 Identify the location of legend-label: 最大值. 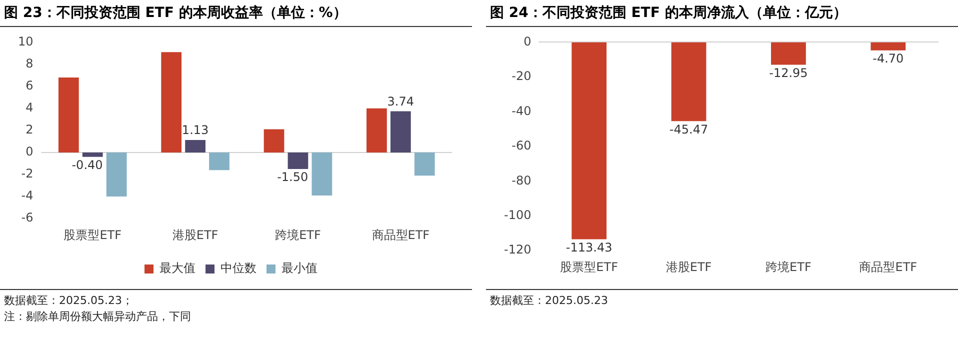
(178, 268).